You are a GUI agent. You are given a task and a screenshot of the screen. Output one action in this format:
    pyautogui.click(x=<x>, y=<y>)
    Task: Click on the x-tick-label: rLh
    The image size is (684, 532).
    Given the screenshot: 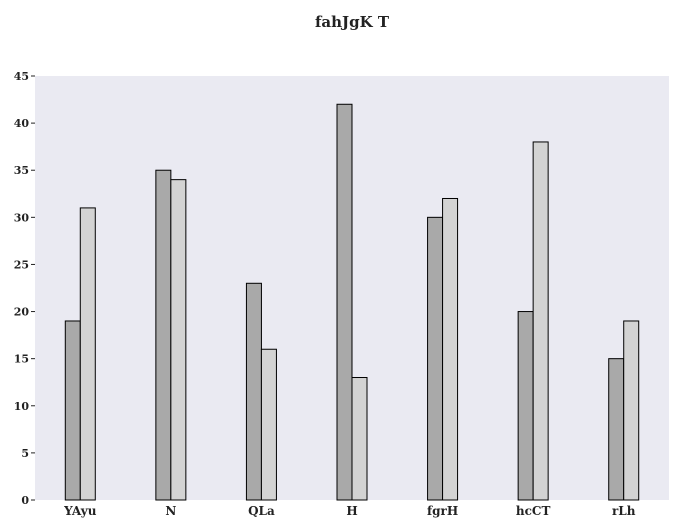 What is the action you would take?
    pyautogui.click(x=624, y=511)
    